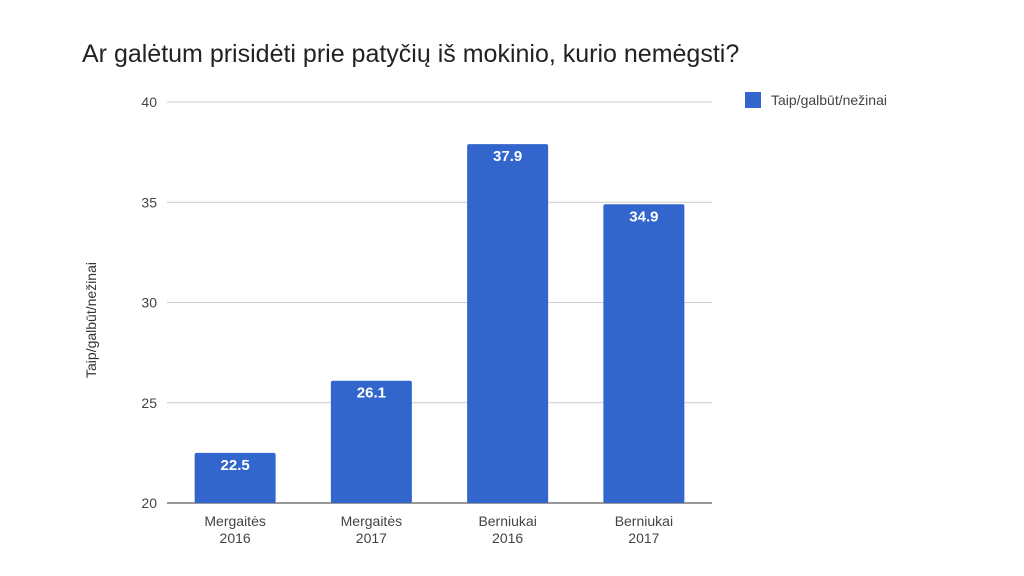  I want to click on legend-swatch, so click(753, 100).